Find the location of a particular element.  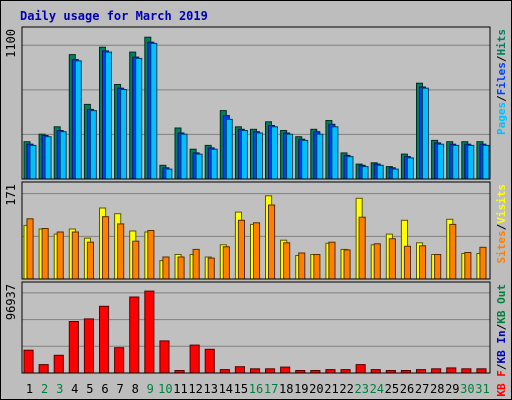

panel-kbytes-legend: KB F/KB In/KB Out is located at coordinates (501, 340).